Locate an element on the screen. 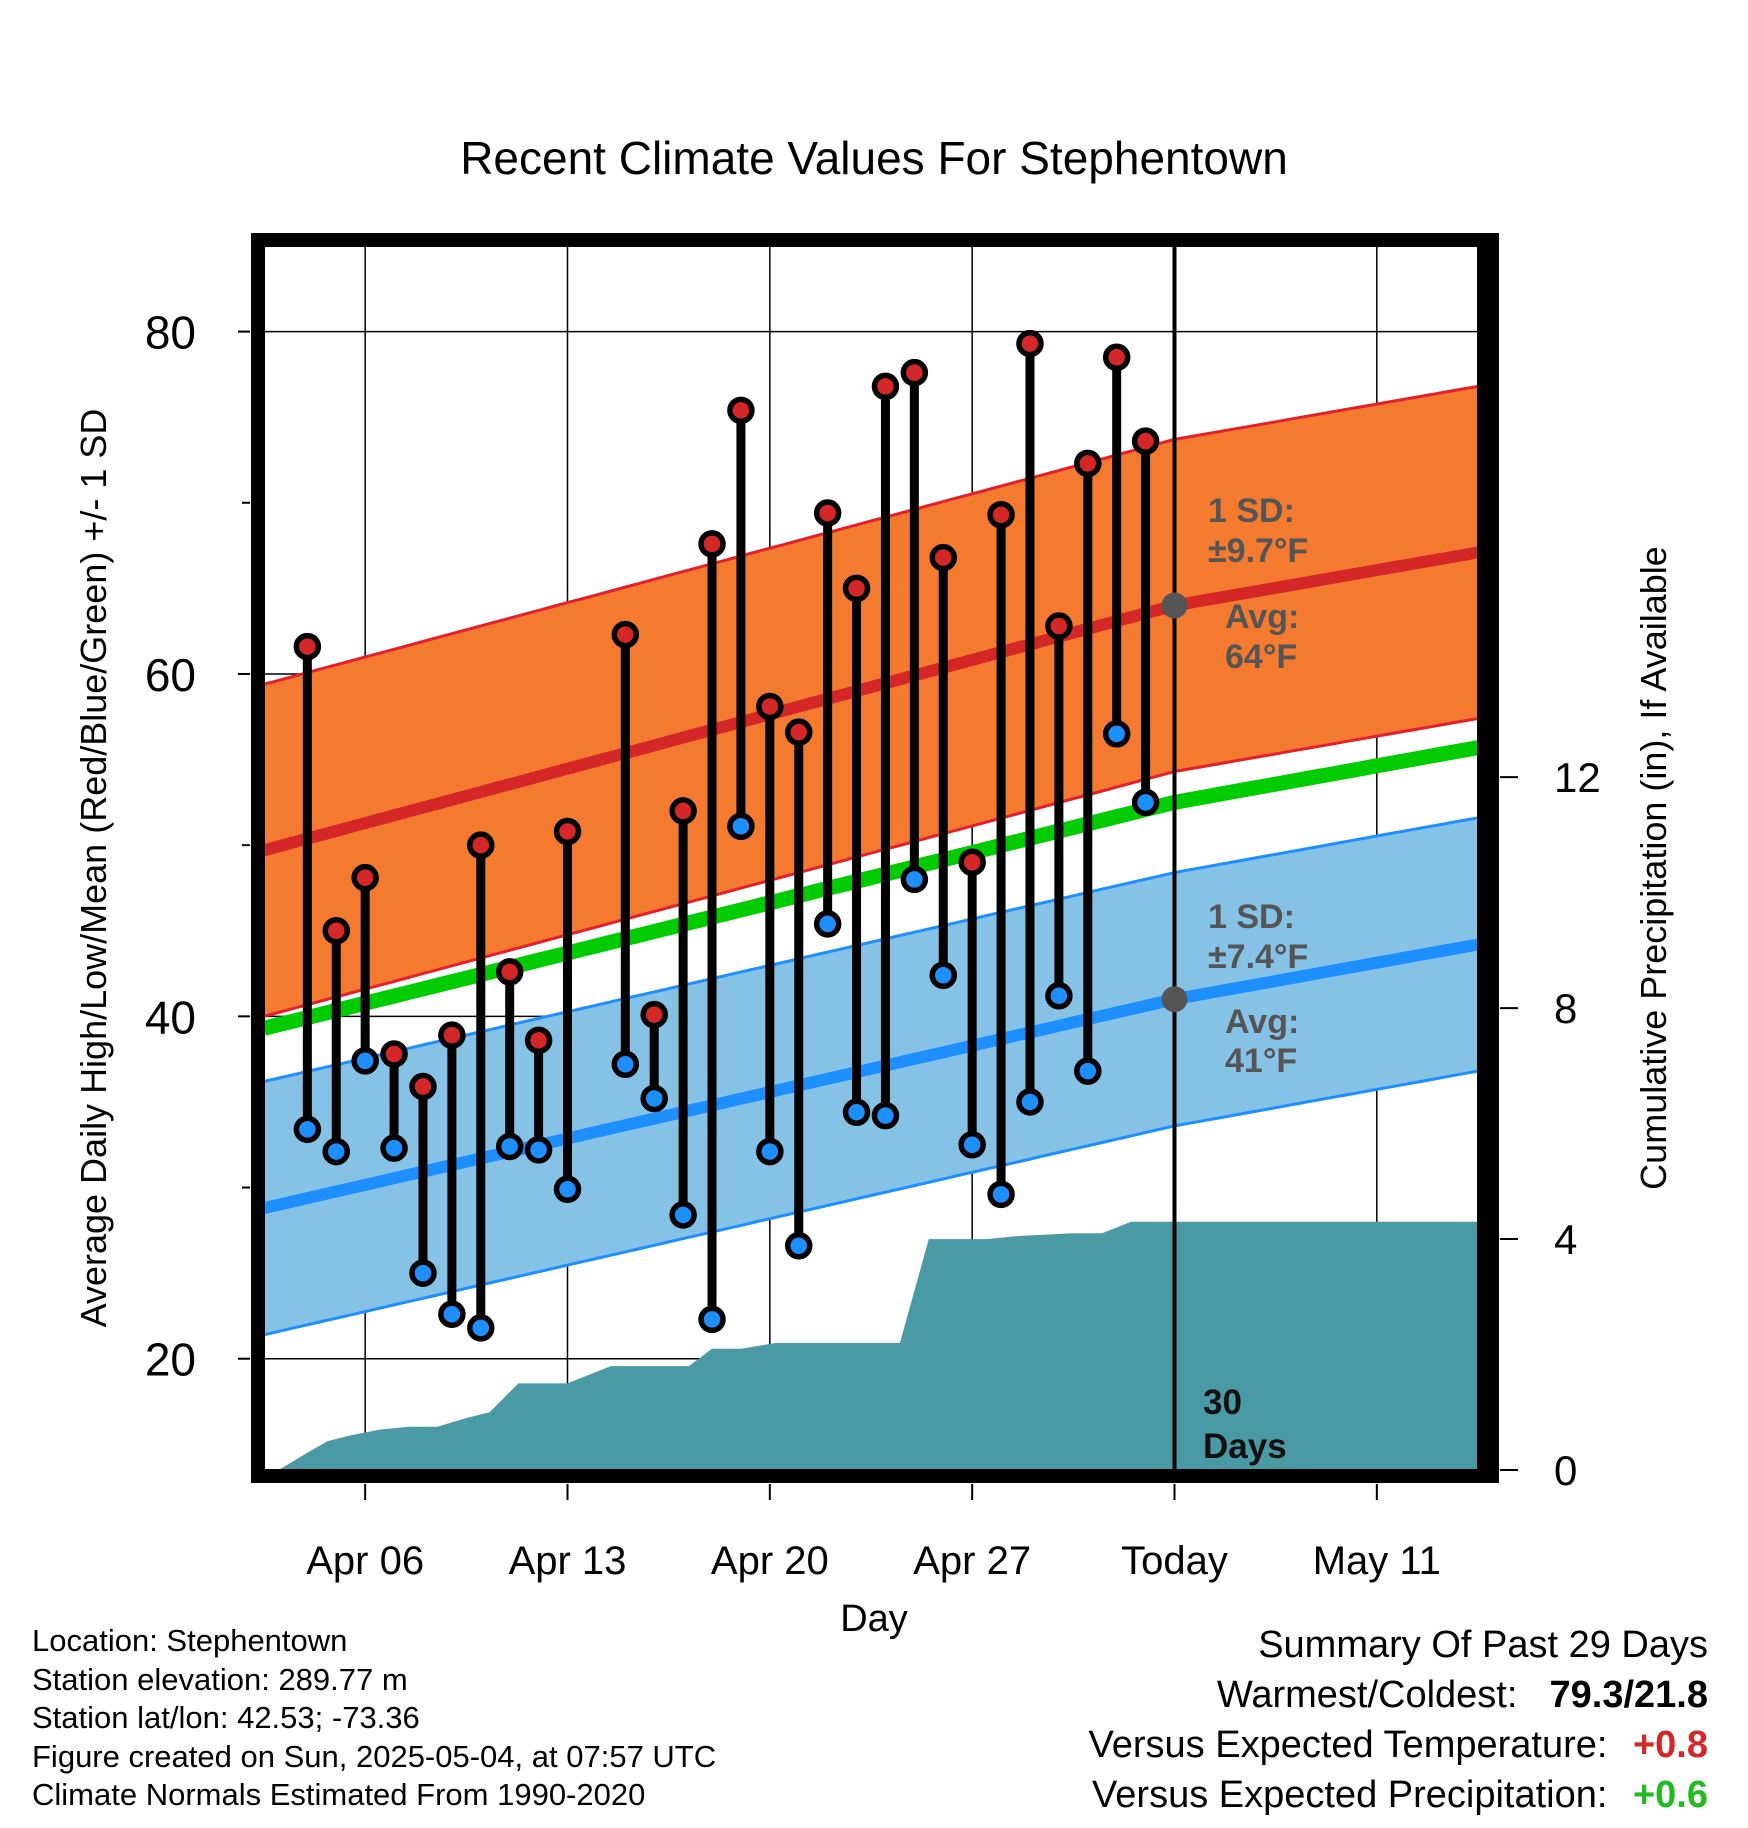 The width and height of the screenshot is (1748, 1828). high-sd-value: ±9.7°F is located at coordinates (1258, 551).